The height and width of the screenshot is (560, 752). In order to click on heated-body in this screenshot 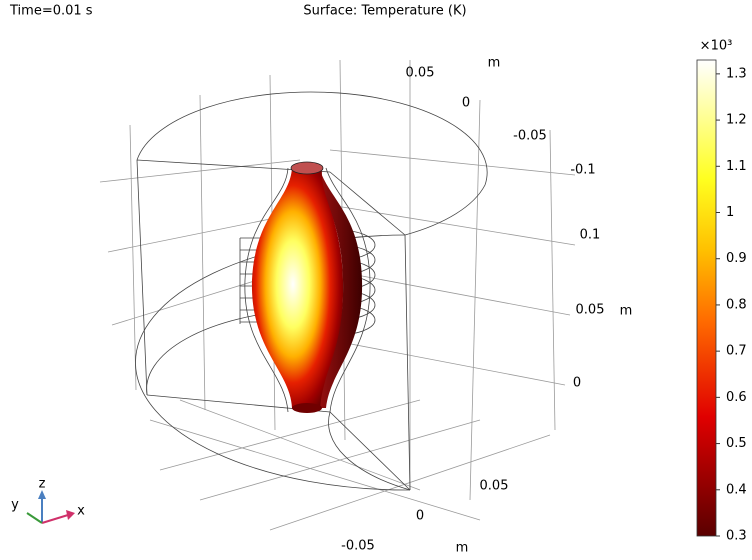, I will do `click(307, 287)`.